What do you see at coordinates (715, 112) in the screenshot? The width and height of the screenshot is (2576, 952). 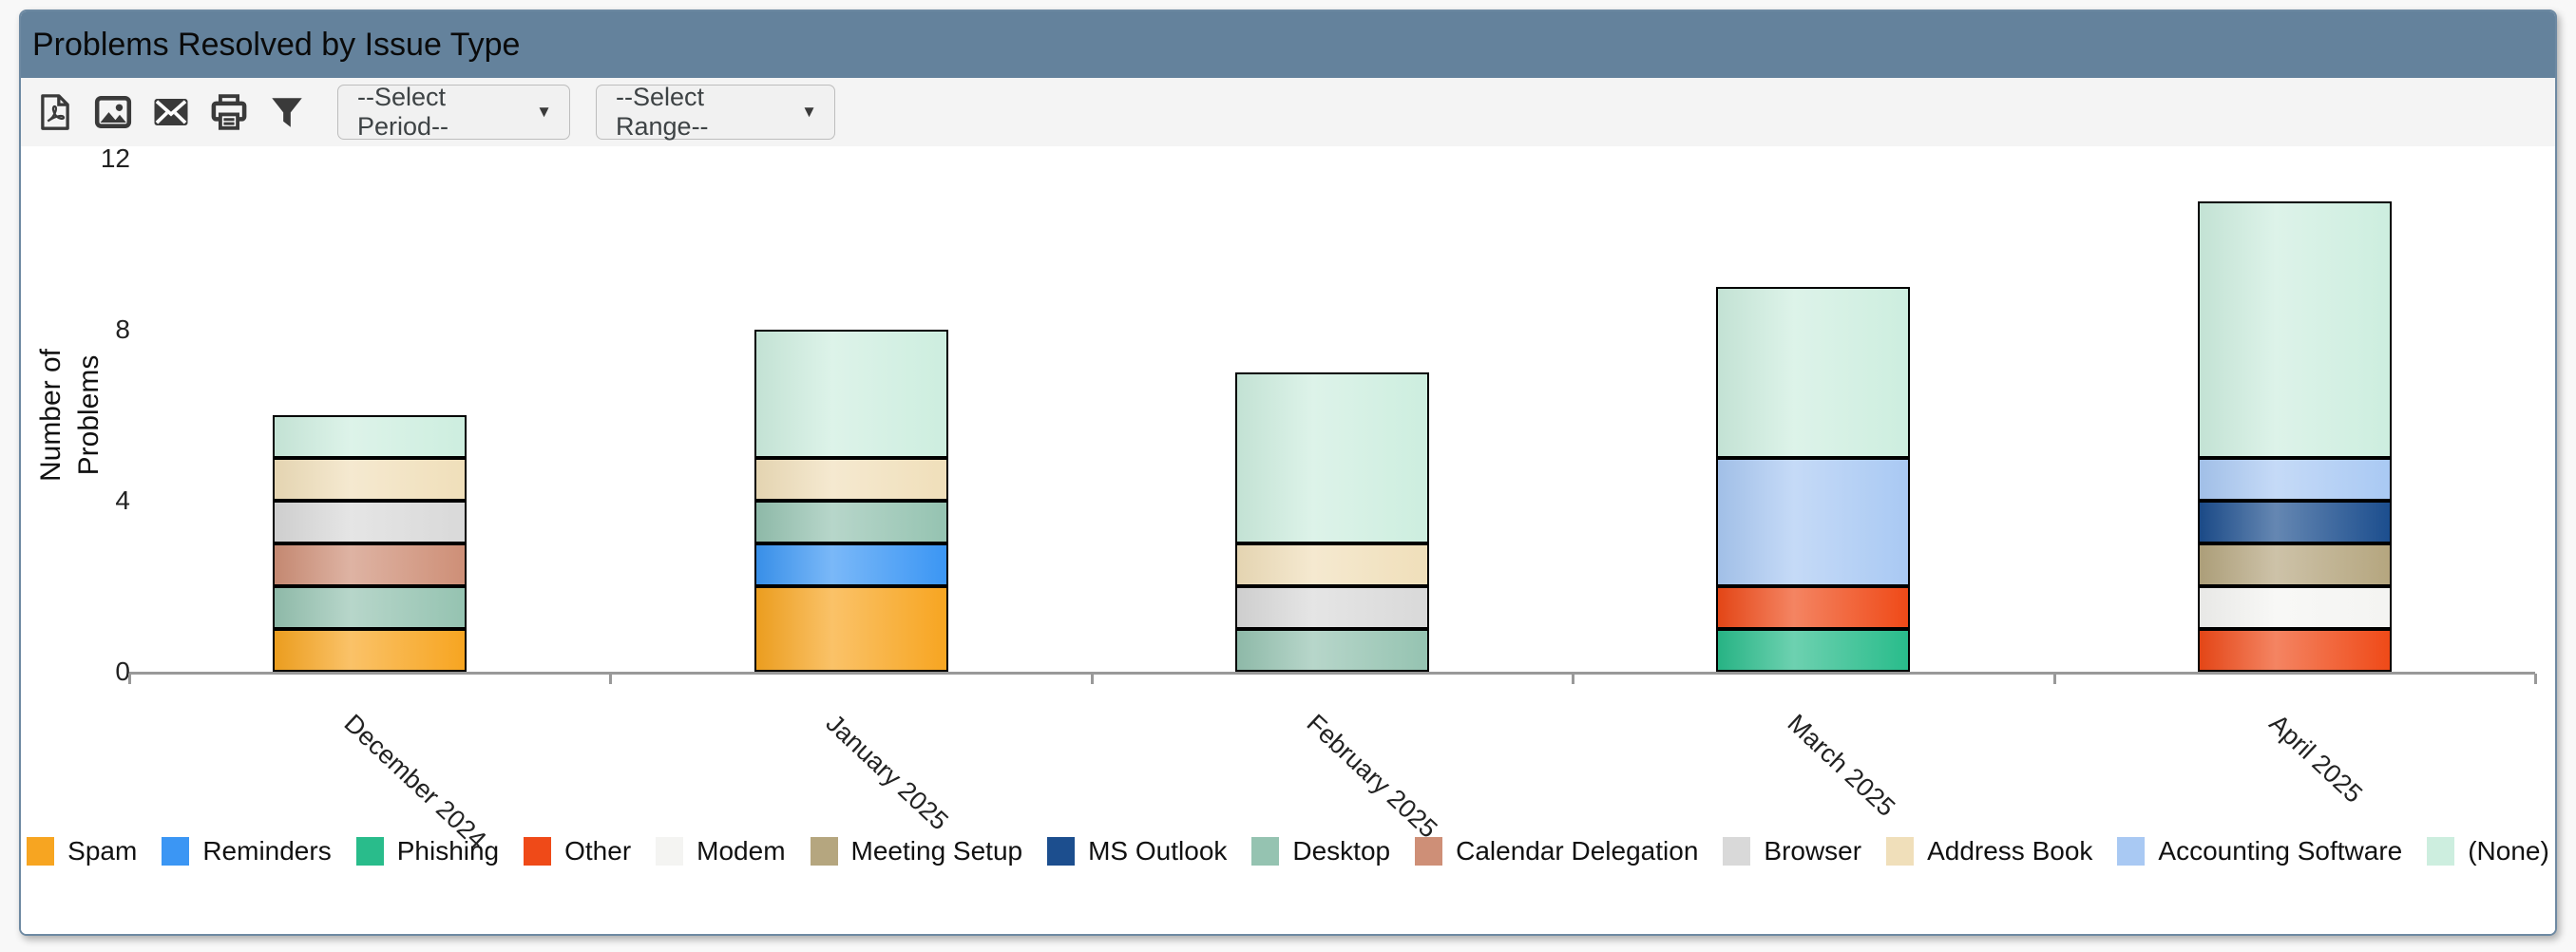 I see `select-range-dropdown: --Select Range-- ▼` at bounding box center [715, 112].